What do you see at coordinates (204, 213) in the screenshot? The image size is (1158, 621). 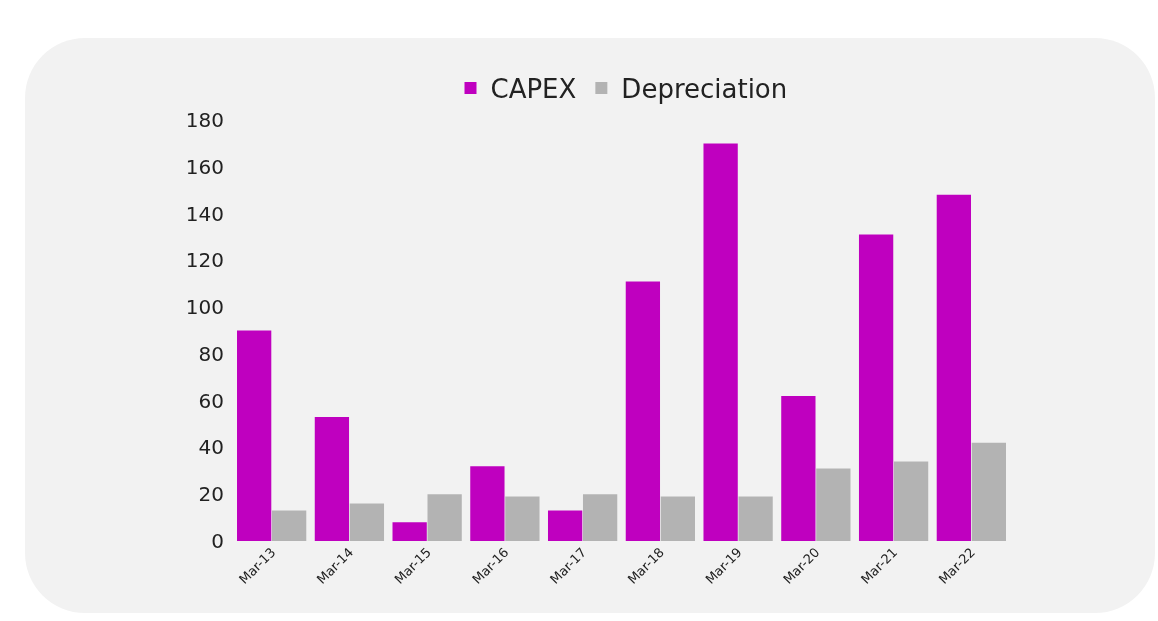 I see `y-tick-label: 140` at bounding box center [204, 213].